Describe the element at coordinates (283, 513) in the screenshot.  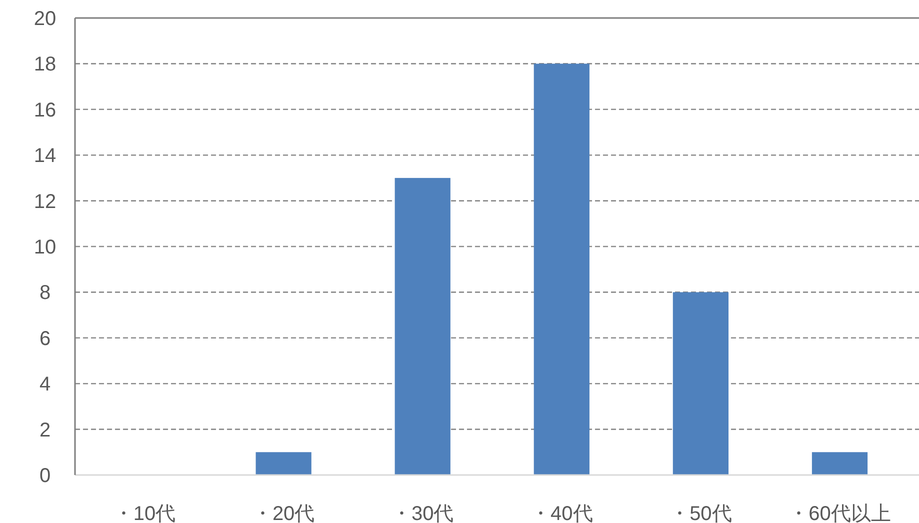
I see `x-tick-label: ・20代` at that location.